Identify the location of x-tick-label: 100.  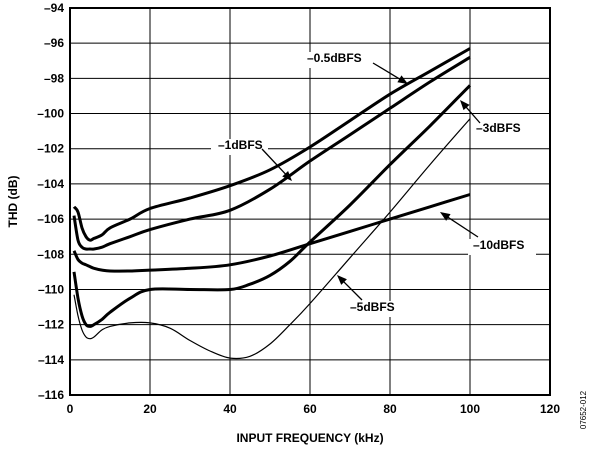
(470, 409).